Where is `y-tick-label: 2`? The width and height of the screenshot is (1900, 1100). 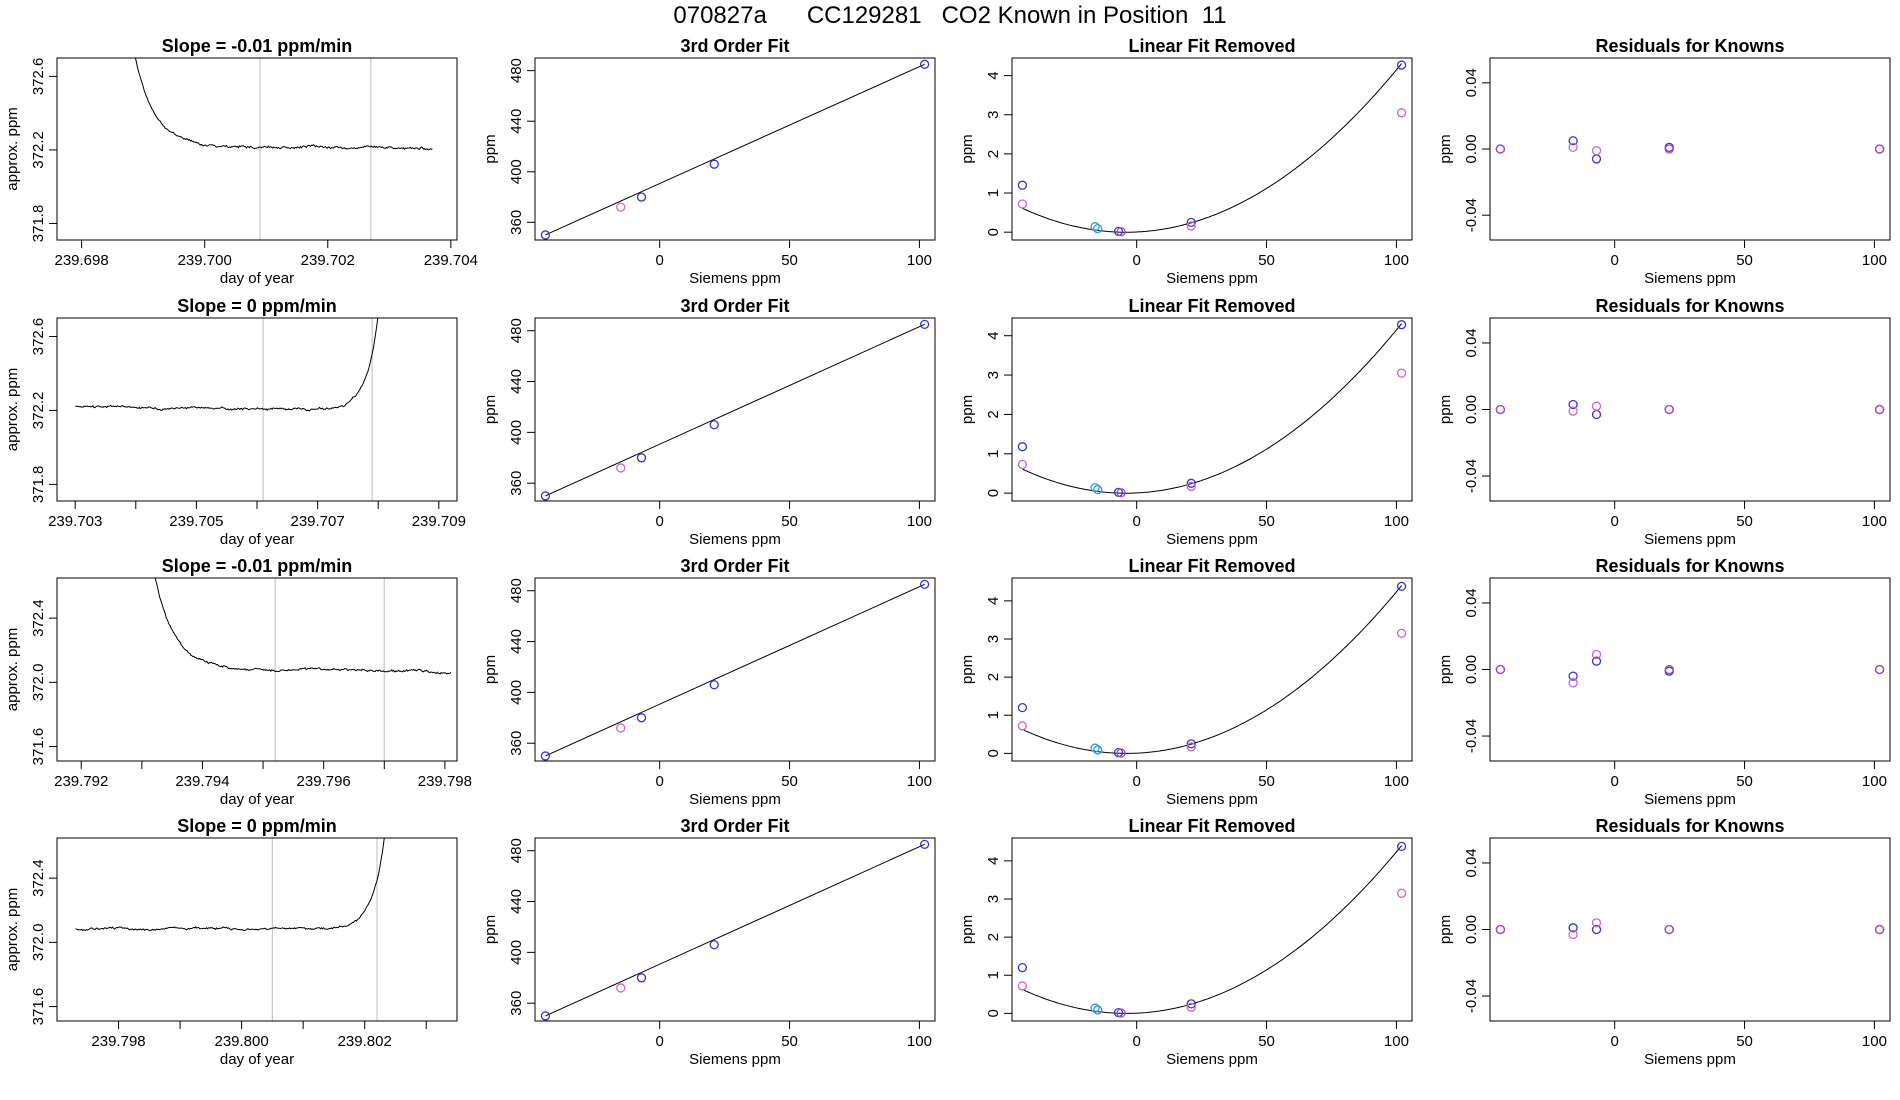 y-tick-label: 2 is located at coordinates (993, 414).